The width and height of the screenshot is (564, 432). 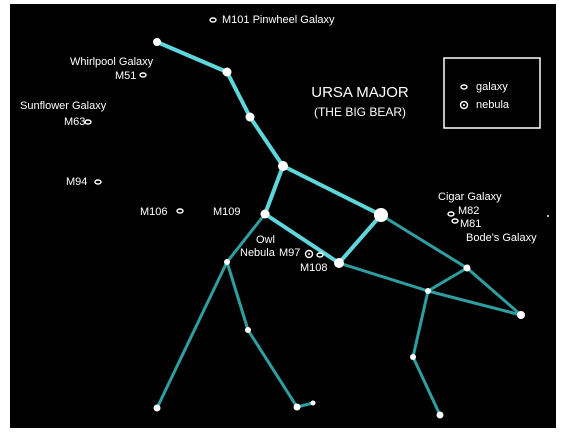 I want to click on object-label: Cigar Galaxy, so click(x=470, y=197).